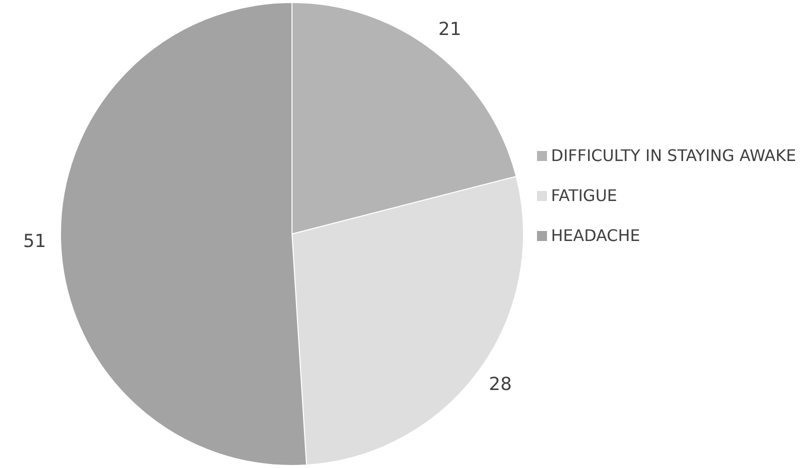  I want to click on data-label: 51, so click(34, 241).